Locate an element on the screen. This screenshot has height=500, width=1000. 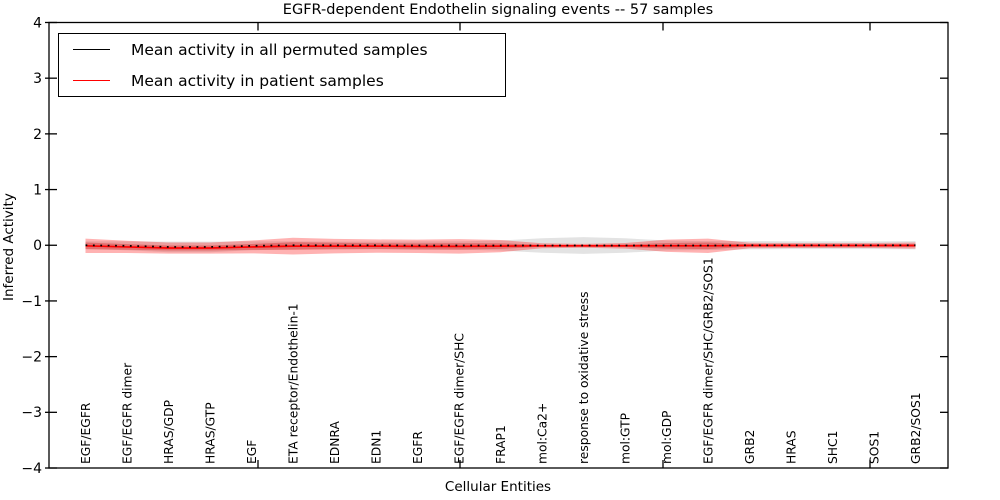
x-axis-label: Cellular Entities is located at coordinates (498, 487).